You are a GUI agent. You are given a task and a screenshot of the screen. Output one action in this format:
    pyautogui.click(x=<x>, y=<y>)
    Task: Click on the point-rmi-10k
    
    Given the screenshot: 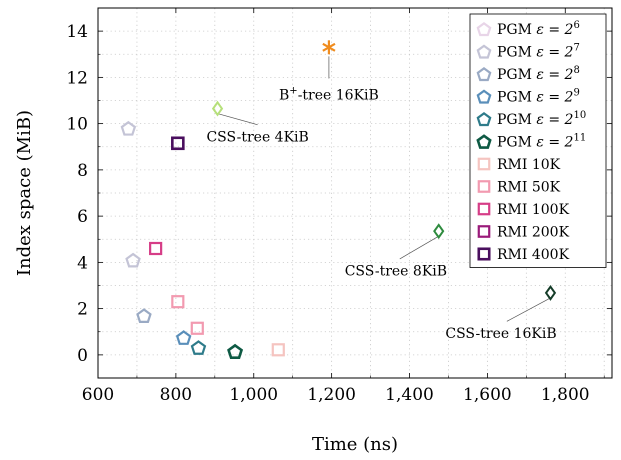 What is the action you would take?
    pyautogui.click(x=278, y=350)
    